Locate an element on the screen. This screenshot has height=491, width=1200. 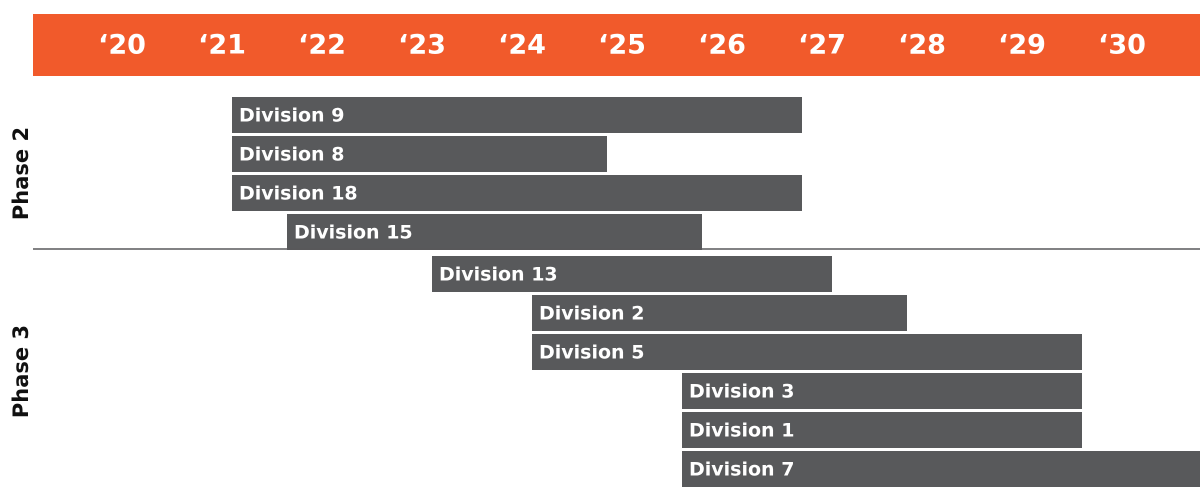
x-tick-label: ‘27 is located at coordinates (822, 45).